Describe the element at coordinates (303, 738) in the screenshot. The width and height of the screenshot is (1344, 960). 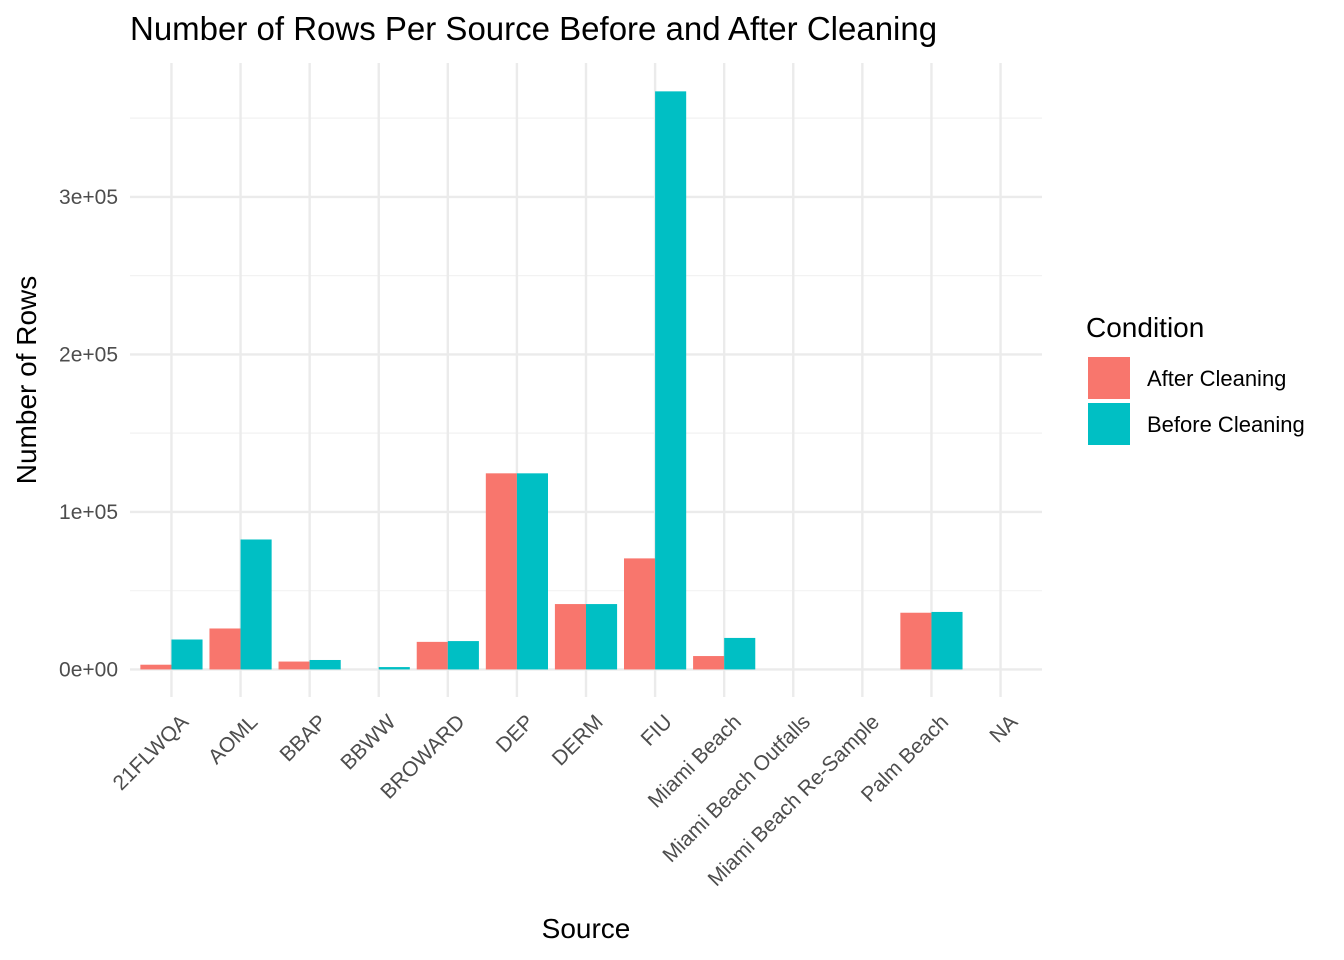
I see `x-tick-label: BBAP` at that location.